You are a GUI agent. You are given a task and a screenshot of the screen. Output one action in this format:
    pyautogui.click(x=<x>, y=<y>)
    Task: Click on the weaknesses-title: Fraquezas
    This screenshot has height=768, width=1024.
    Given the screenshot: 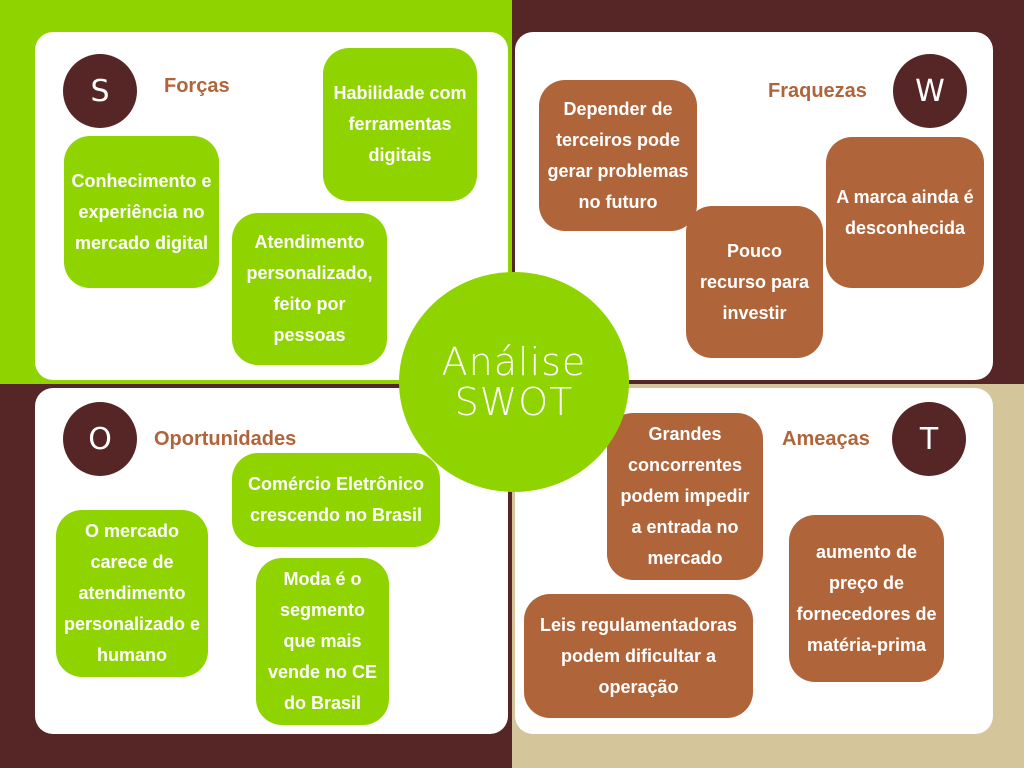 What is the action you would take?
    pyautogui.click(x=817, y=91)
    